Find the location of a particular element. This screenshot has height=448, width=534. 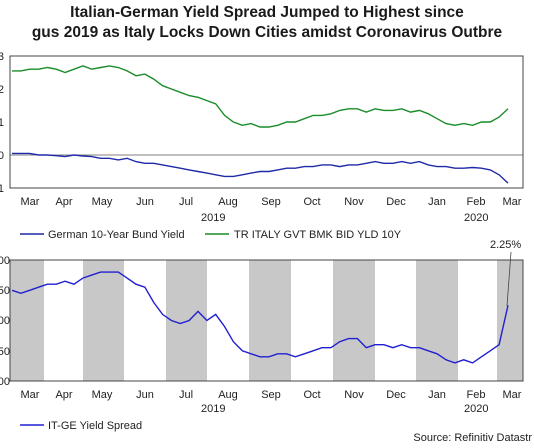

bottom-month-3: Jun is located at coordinates (145, 395).